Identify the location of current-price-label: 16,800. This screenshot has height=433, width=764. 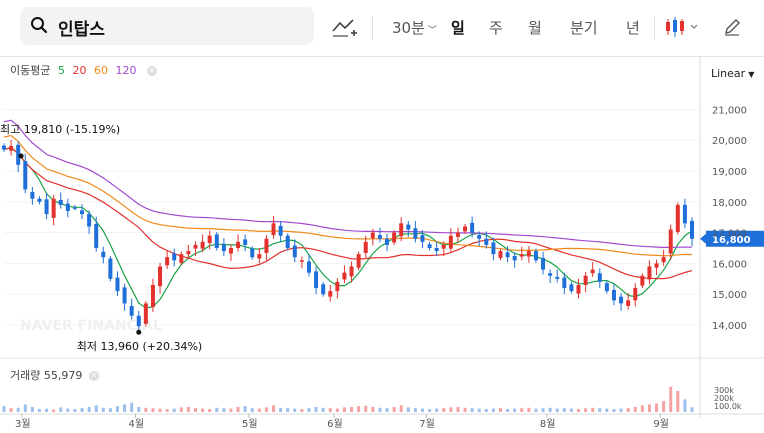
(731, 240).